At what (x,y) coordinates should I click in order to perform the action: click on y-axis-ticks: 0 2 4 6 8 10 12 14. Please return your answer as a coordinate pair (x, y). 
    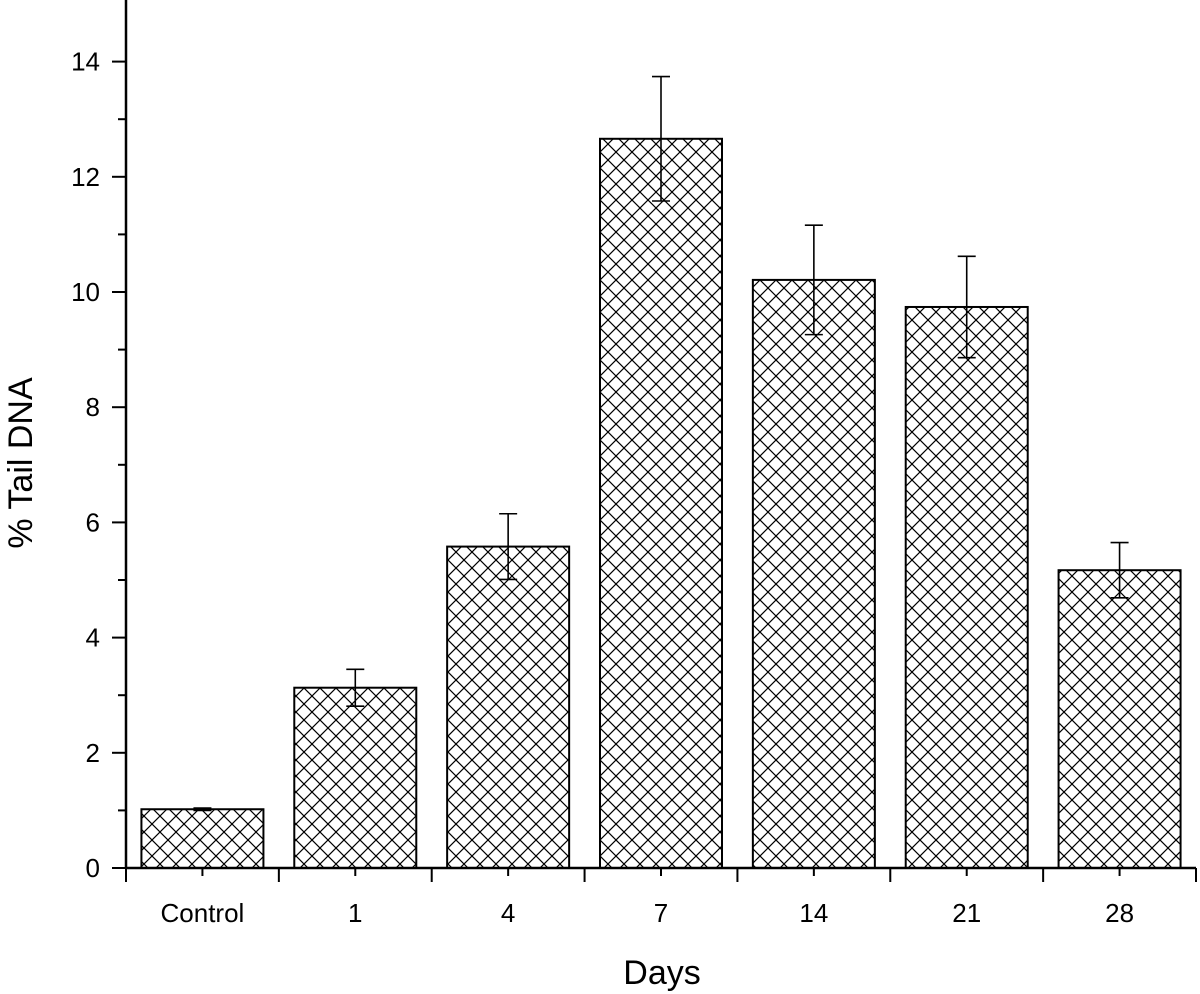
    Looking at the image, I should click on (98, 465).